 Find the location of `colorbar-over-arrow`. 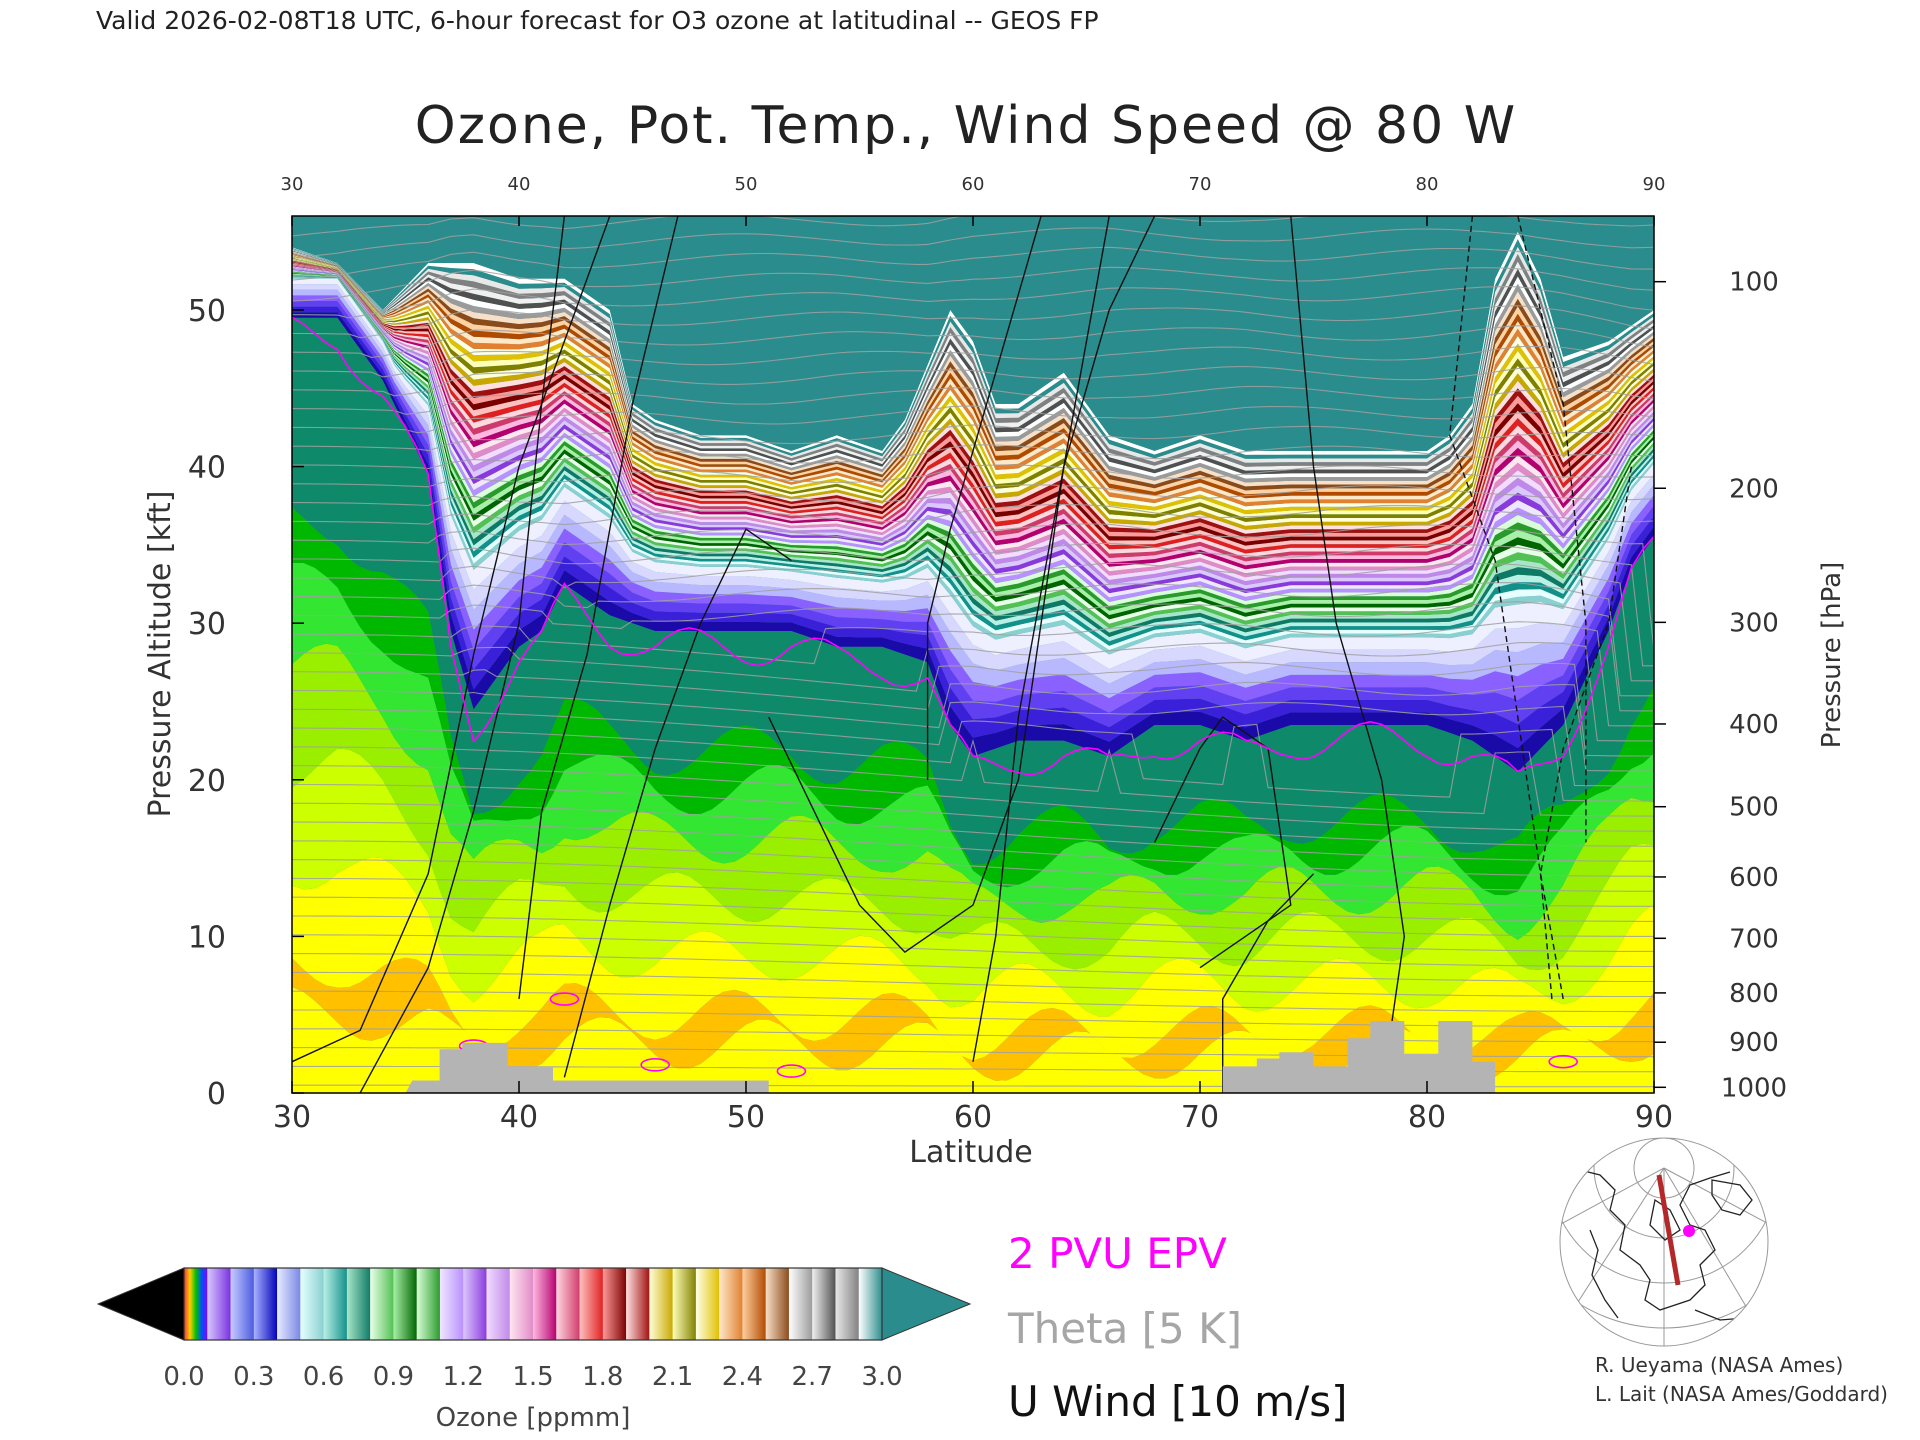

colorbar-over-arrow is located at coordinates (926, 1304).